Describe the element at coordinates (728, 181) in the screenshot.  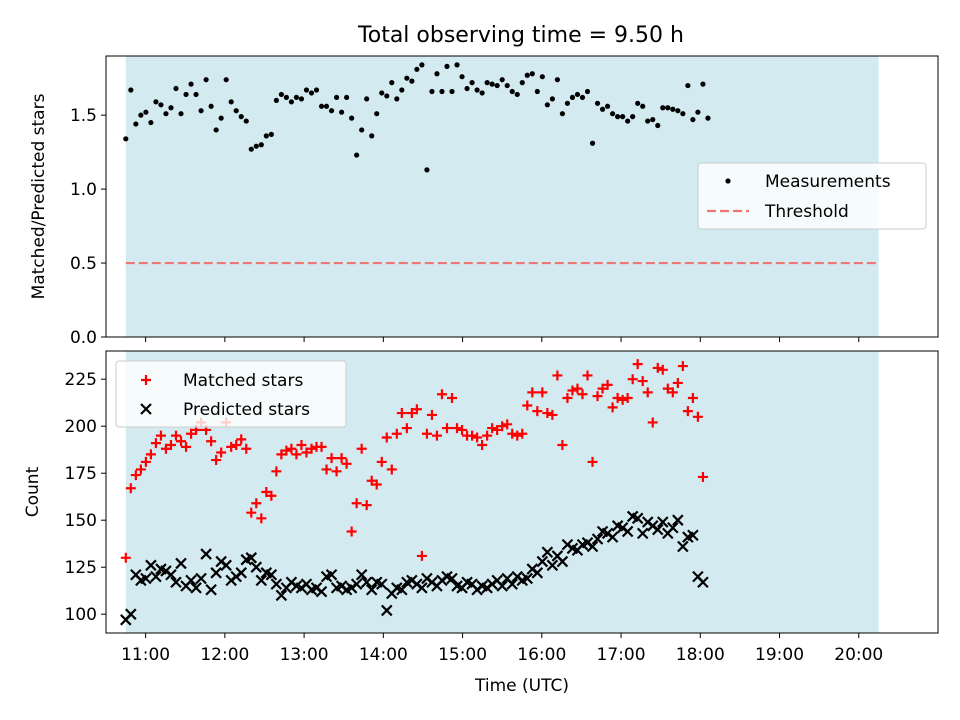
I see `legend-measurement-swatch` at that location.